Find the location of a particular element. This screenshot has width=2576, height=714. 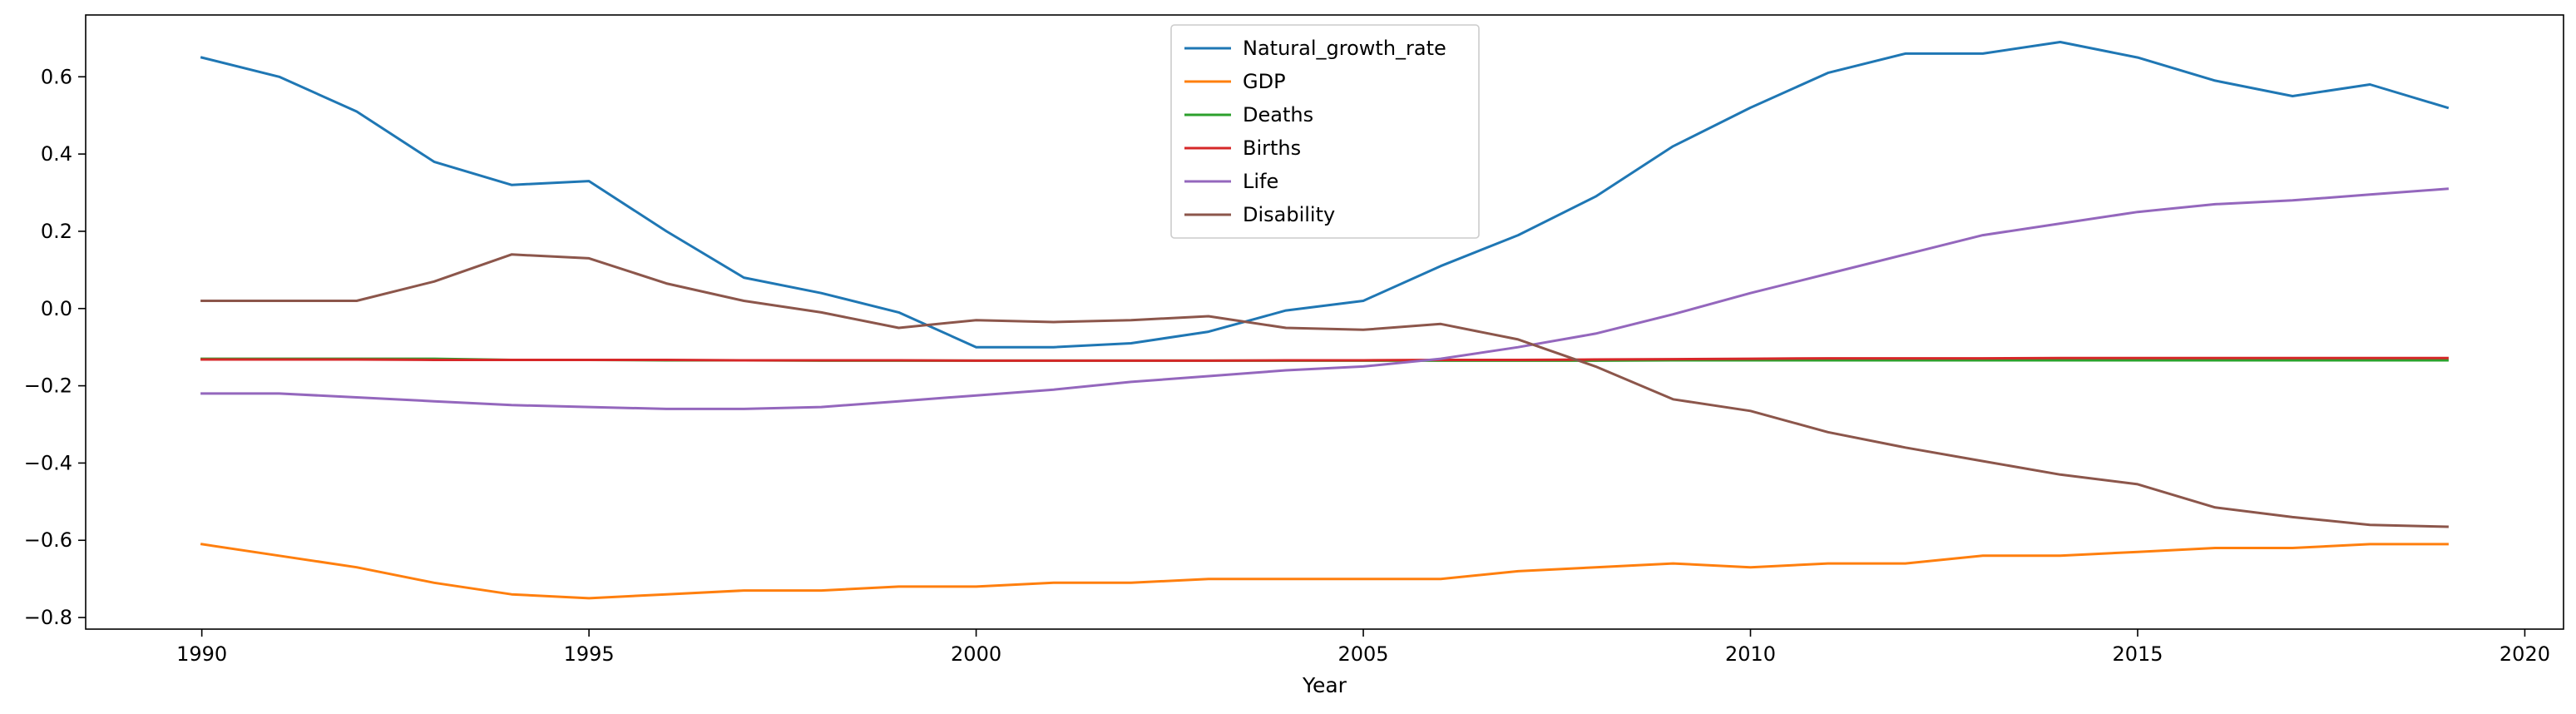

x-tick-label: 2020 is located at coordinates (2524, 654).